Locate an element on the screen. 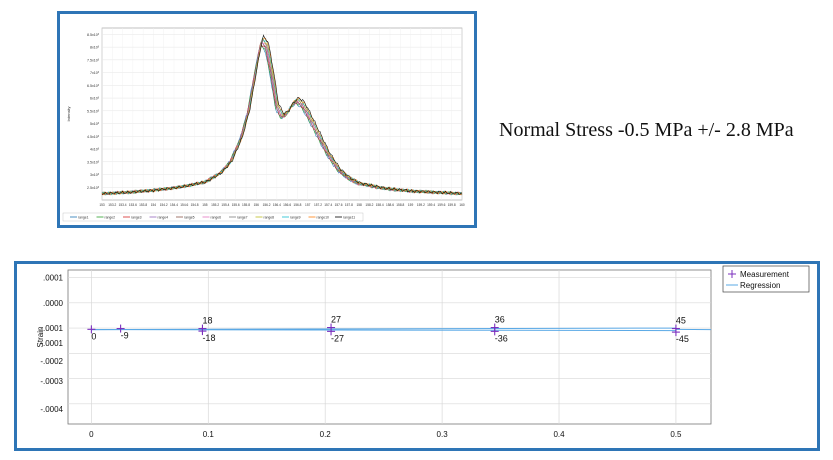 The height and width of the screenshot is (460, 833). x-tick-label: 154.2 is located at coordinates (164, 205).